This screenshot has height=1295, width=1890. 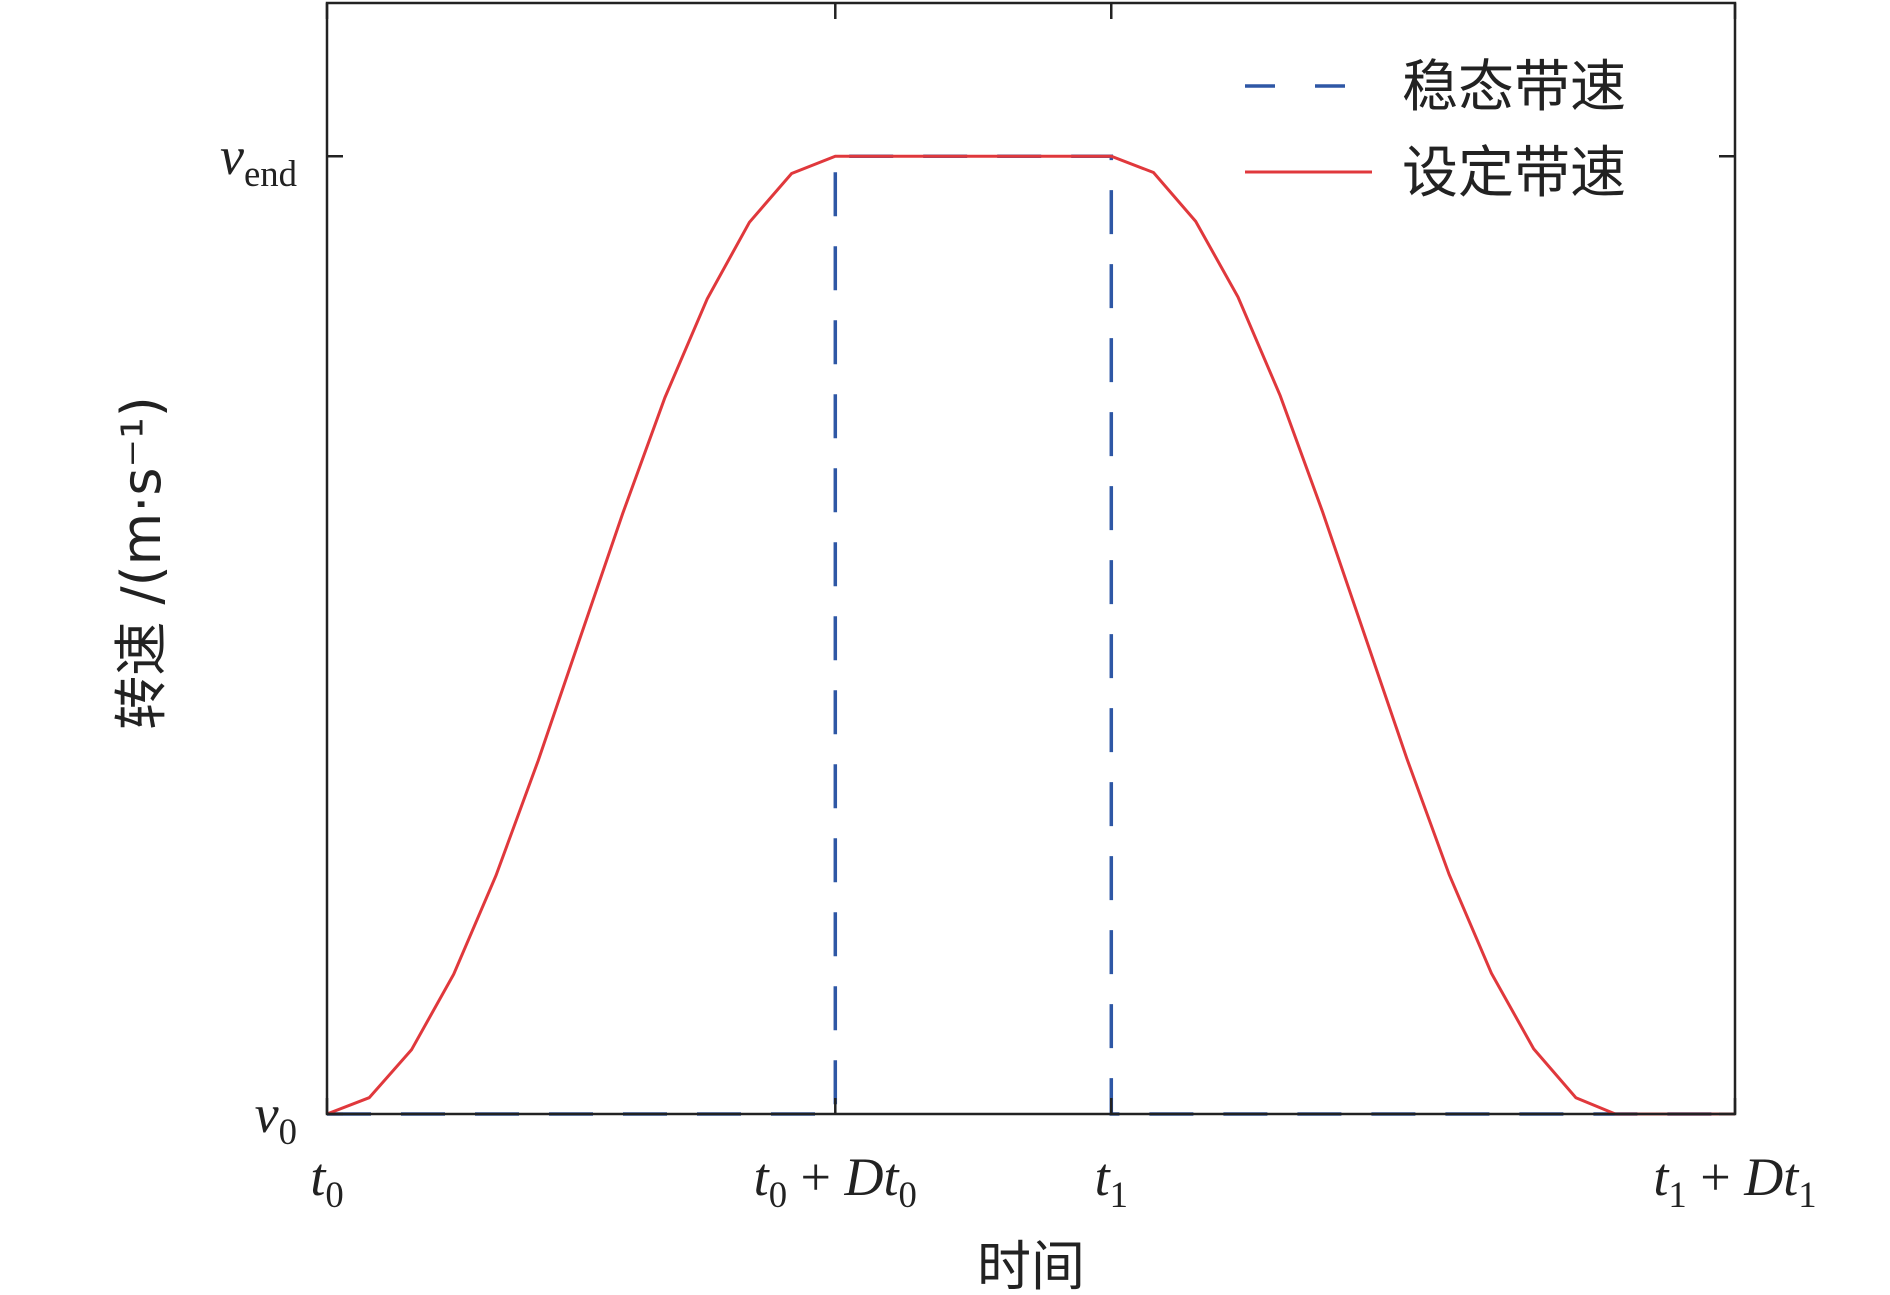 I want to click on y-axis-label: 转速 /(m·s⁻¹), so click(x=141, y=563).